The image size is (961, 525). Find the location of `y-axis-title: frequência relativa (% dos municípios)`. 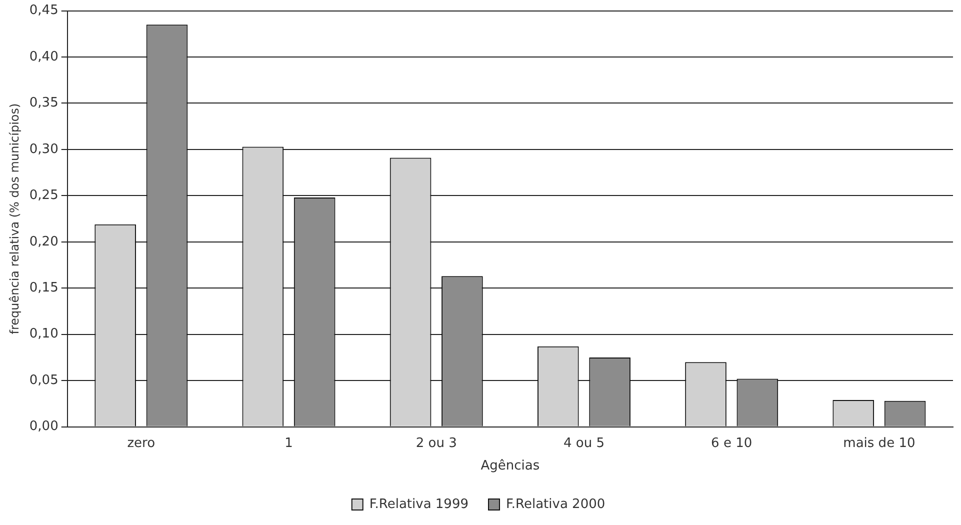

y-axis-title: frequência relativa (% dos municípios) is located at coordinates (14, 218).